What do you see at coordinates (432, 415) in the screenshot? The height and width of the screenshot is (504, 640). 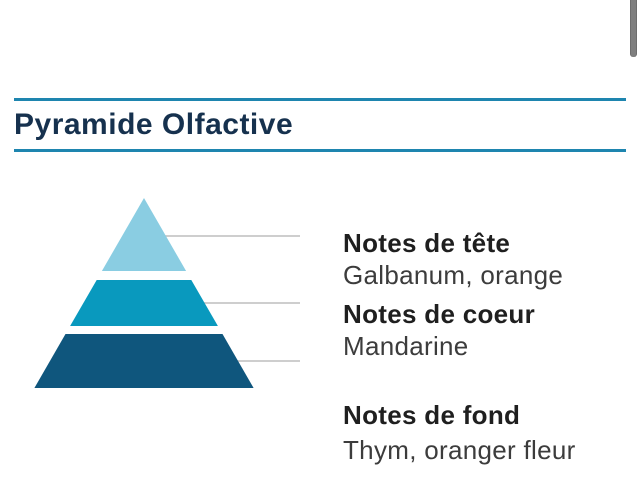 I see `base-notes-label: Notes de fond` at bounding box center [432, 415].